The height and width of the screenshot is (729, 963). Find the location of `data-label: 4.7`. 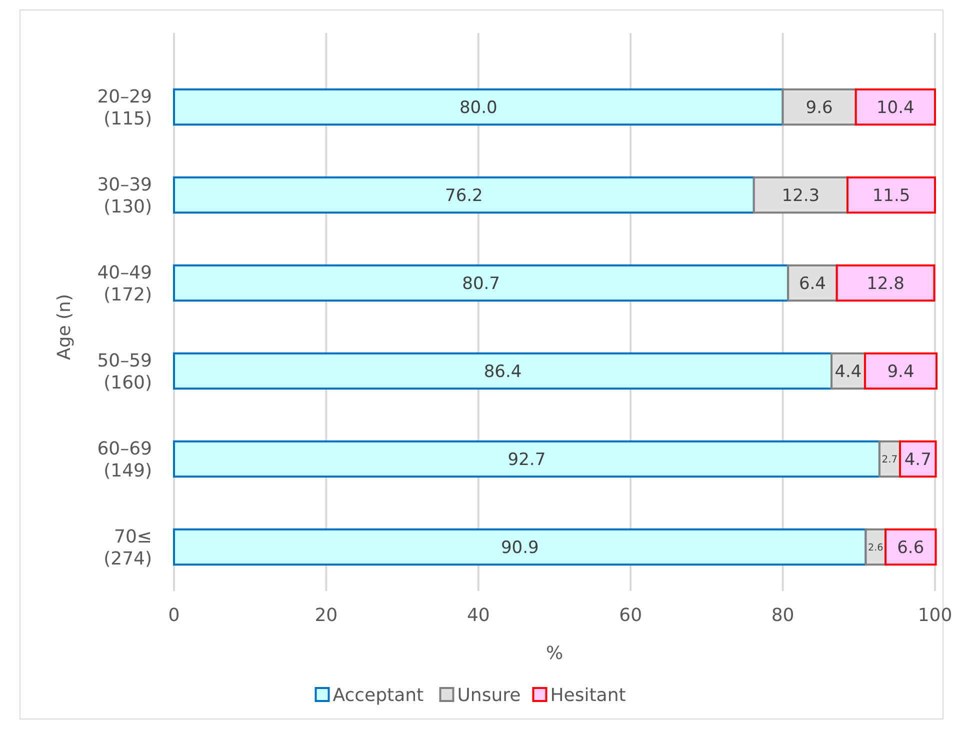

data-label: 4.7 is located at coordinates (918, 460).